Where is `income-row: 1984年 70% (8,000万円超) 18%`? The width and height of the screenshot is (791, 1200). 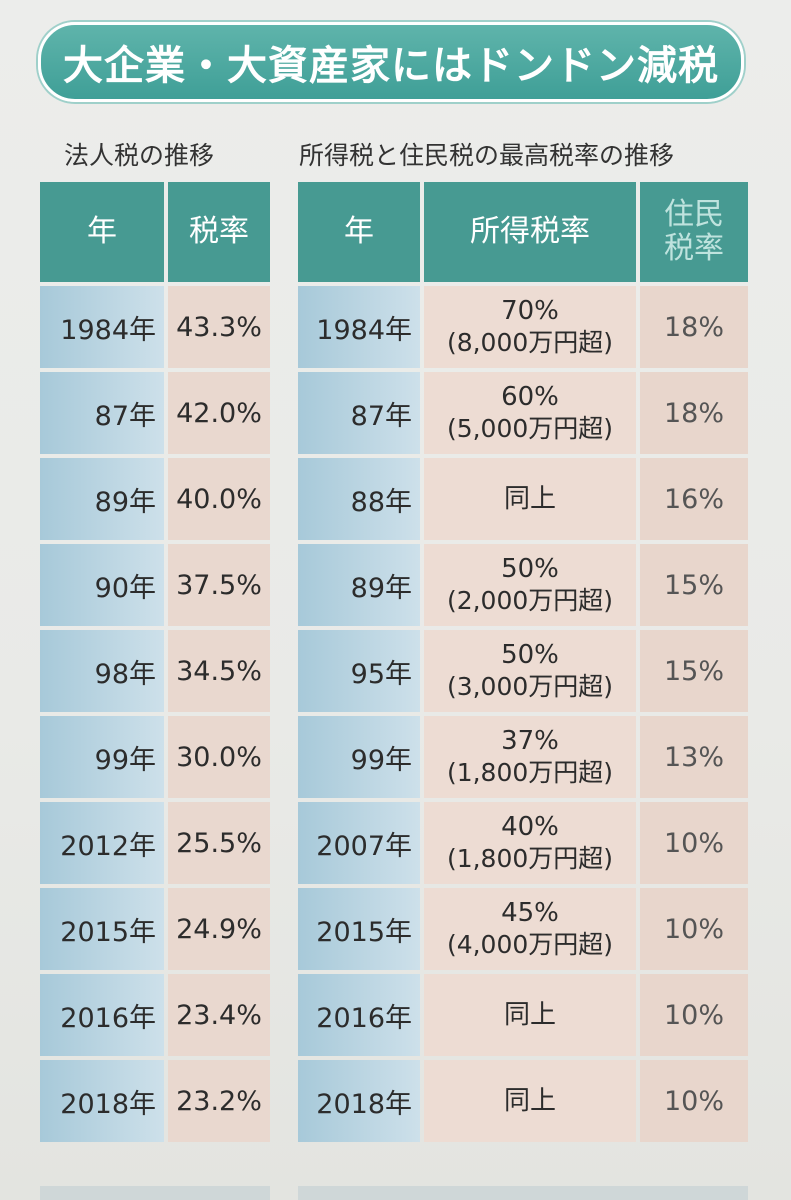
income-row: 1984年 70% (8,000万円超) 18% is located at coordinates (523, 327).